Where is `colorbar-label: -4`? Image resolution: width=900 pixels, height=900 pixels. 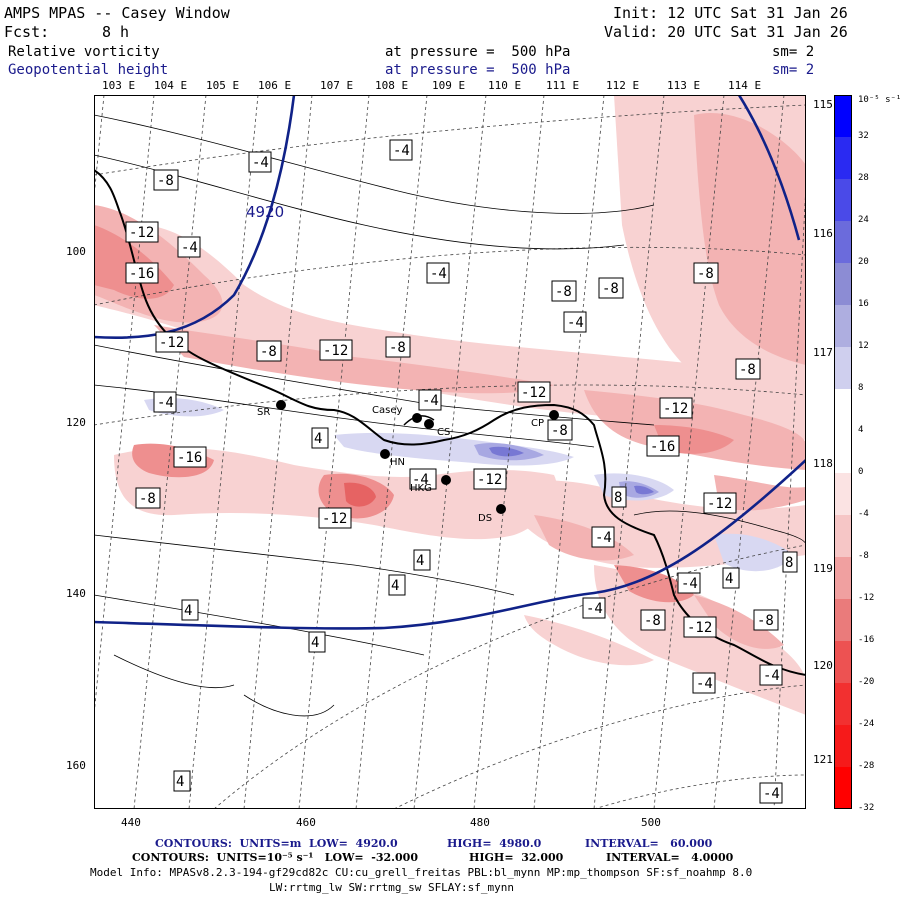 colorbar-label: -4 is located at coordinates (863, 514).